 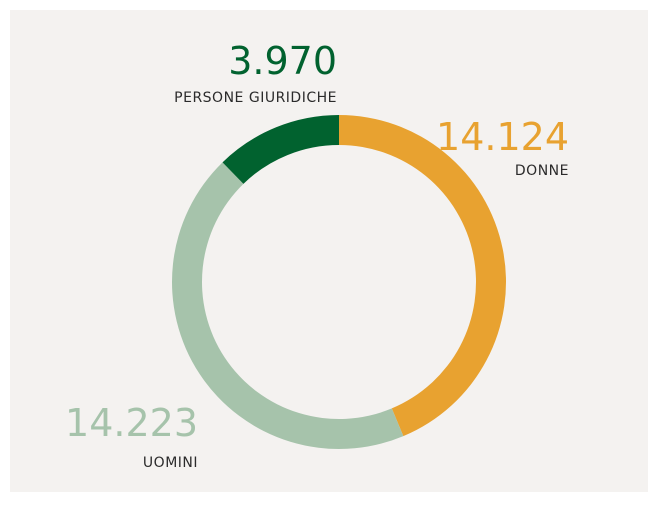 I want to click on category-label: DONNE, so click(x=542, y=171).